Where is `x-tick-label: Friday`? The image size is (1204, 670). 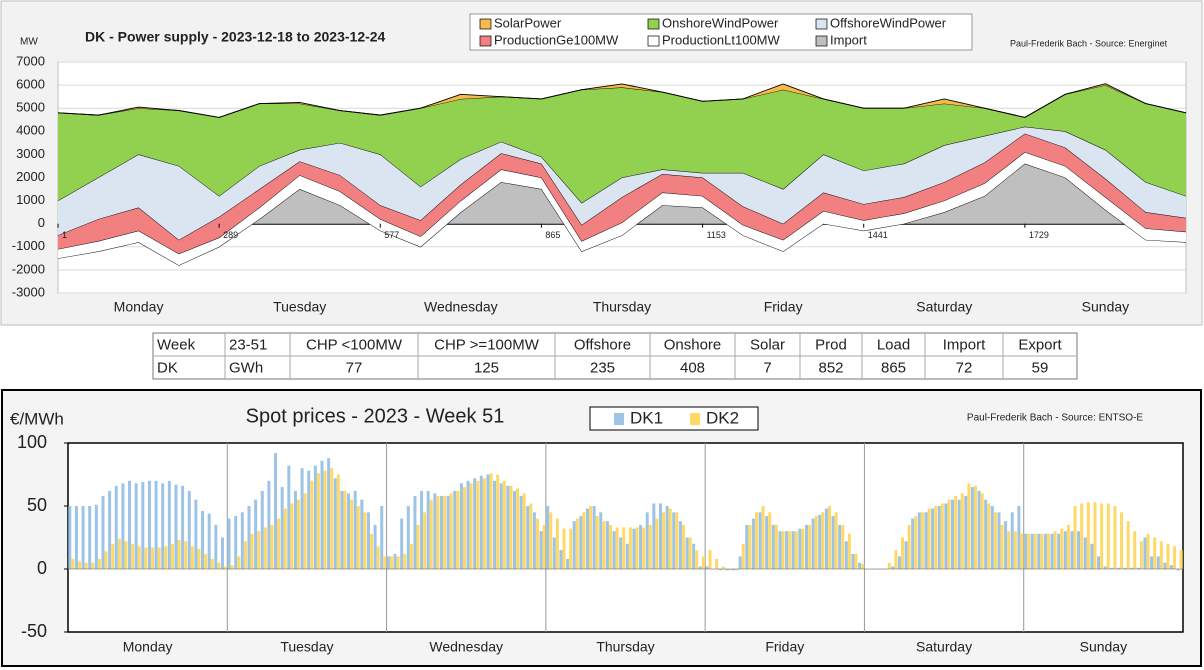
x-tick-label: Friday is located at coordinates (784, 647).